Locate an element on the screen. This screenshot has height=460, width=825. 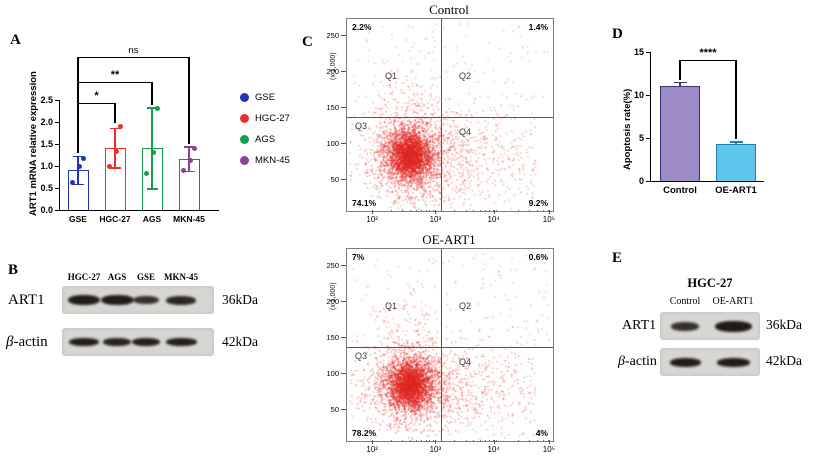
error-cap-top-OE-ART1 is located at coordinates (736, 142).